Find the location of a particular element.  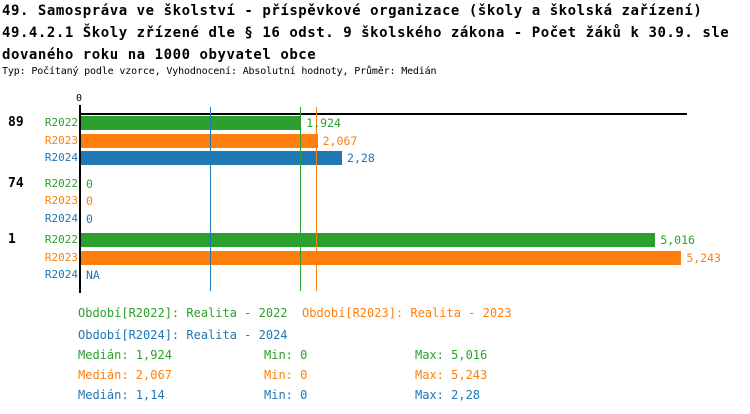

bar-value-label: 5,016 is located at coordinates (677, 240).